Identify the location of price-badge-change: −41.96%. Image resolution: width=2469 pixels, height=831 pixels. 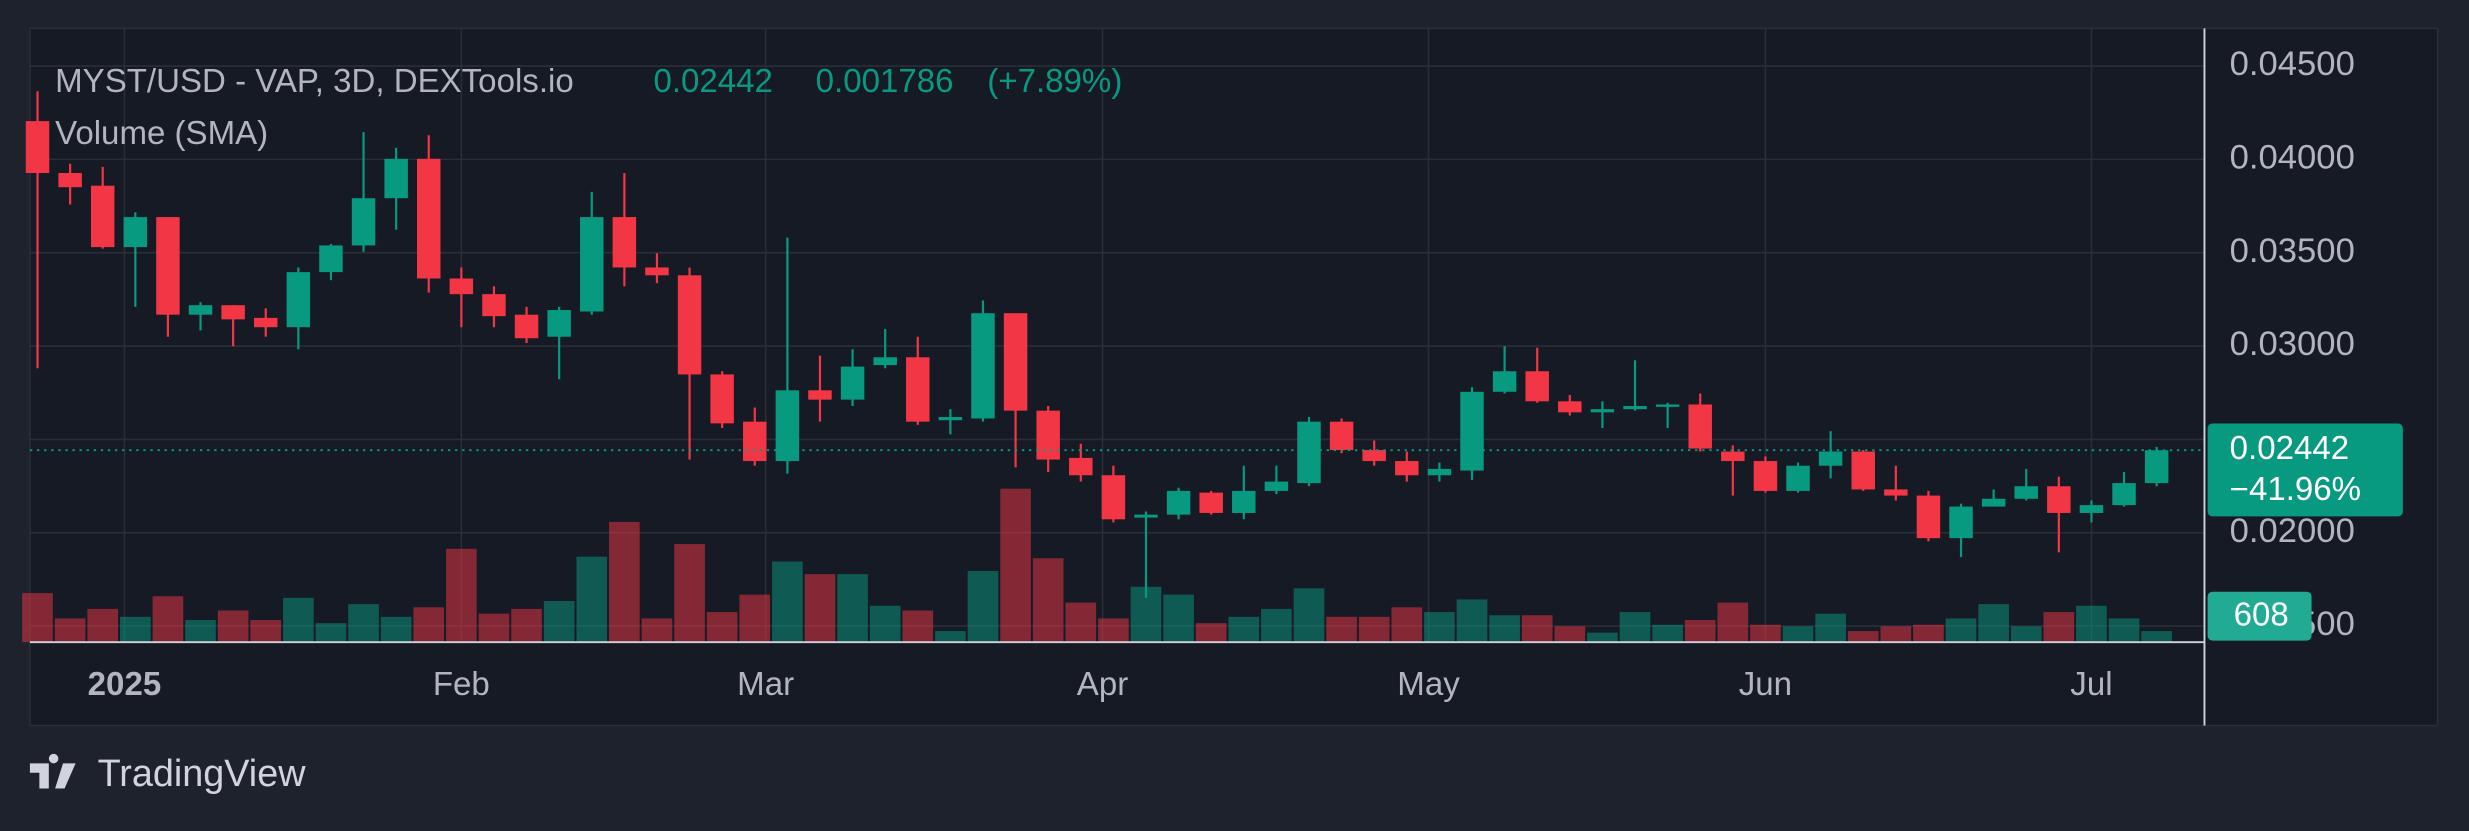
(2295, 489).